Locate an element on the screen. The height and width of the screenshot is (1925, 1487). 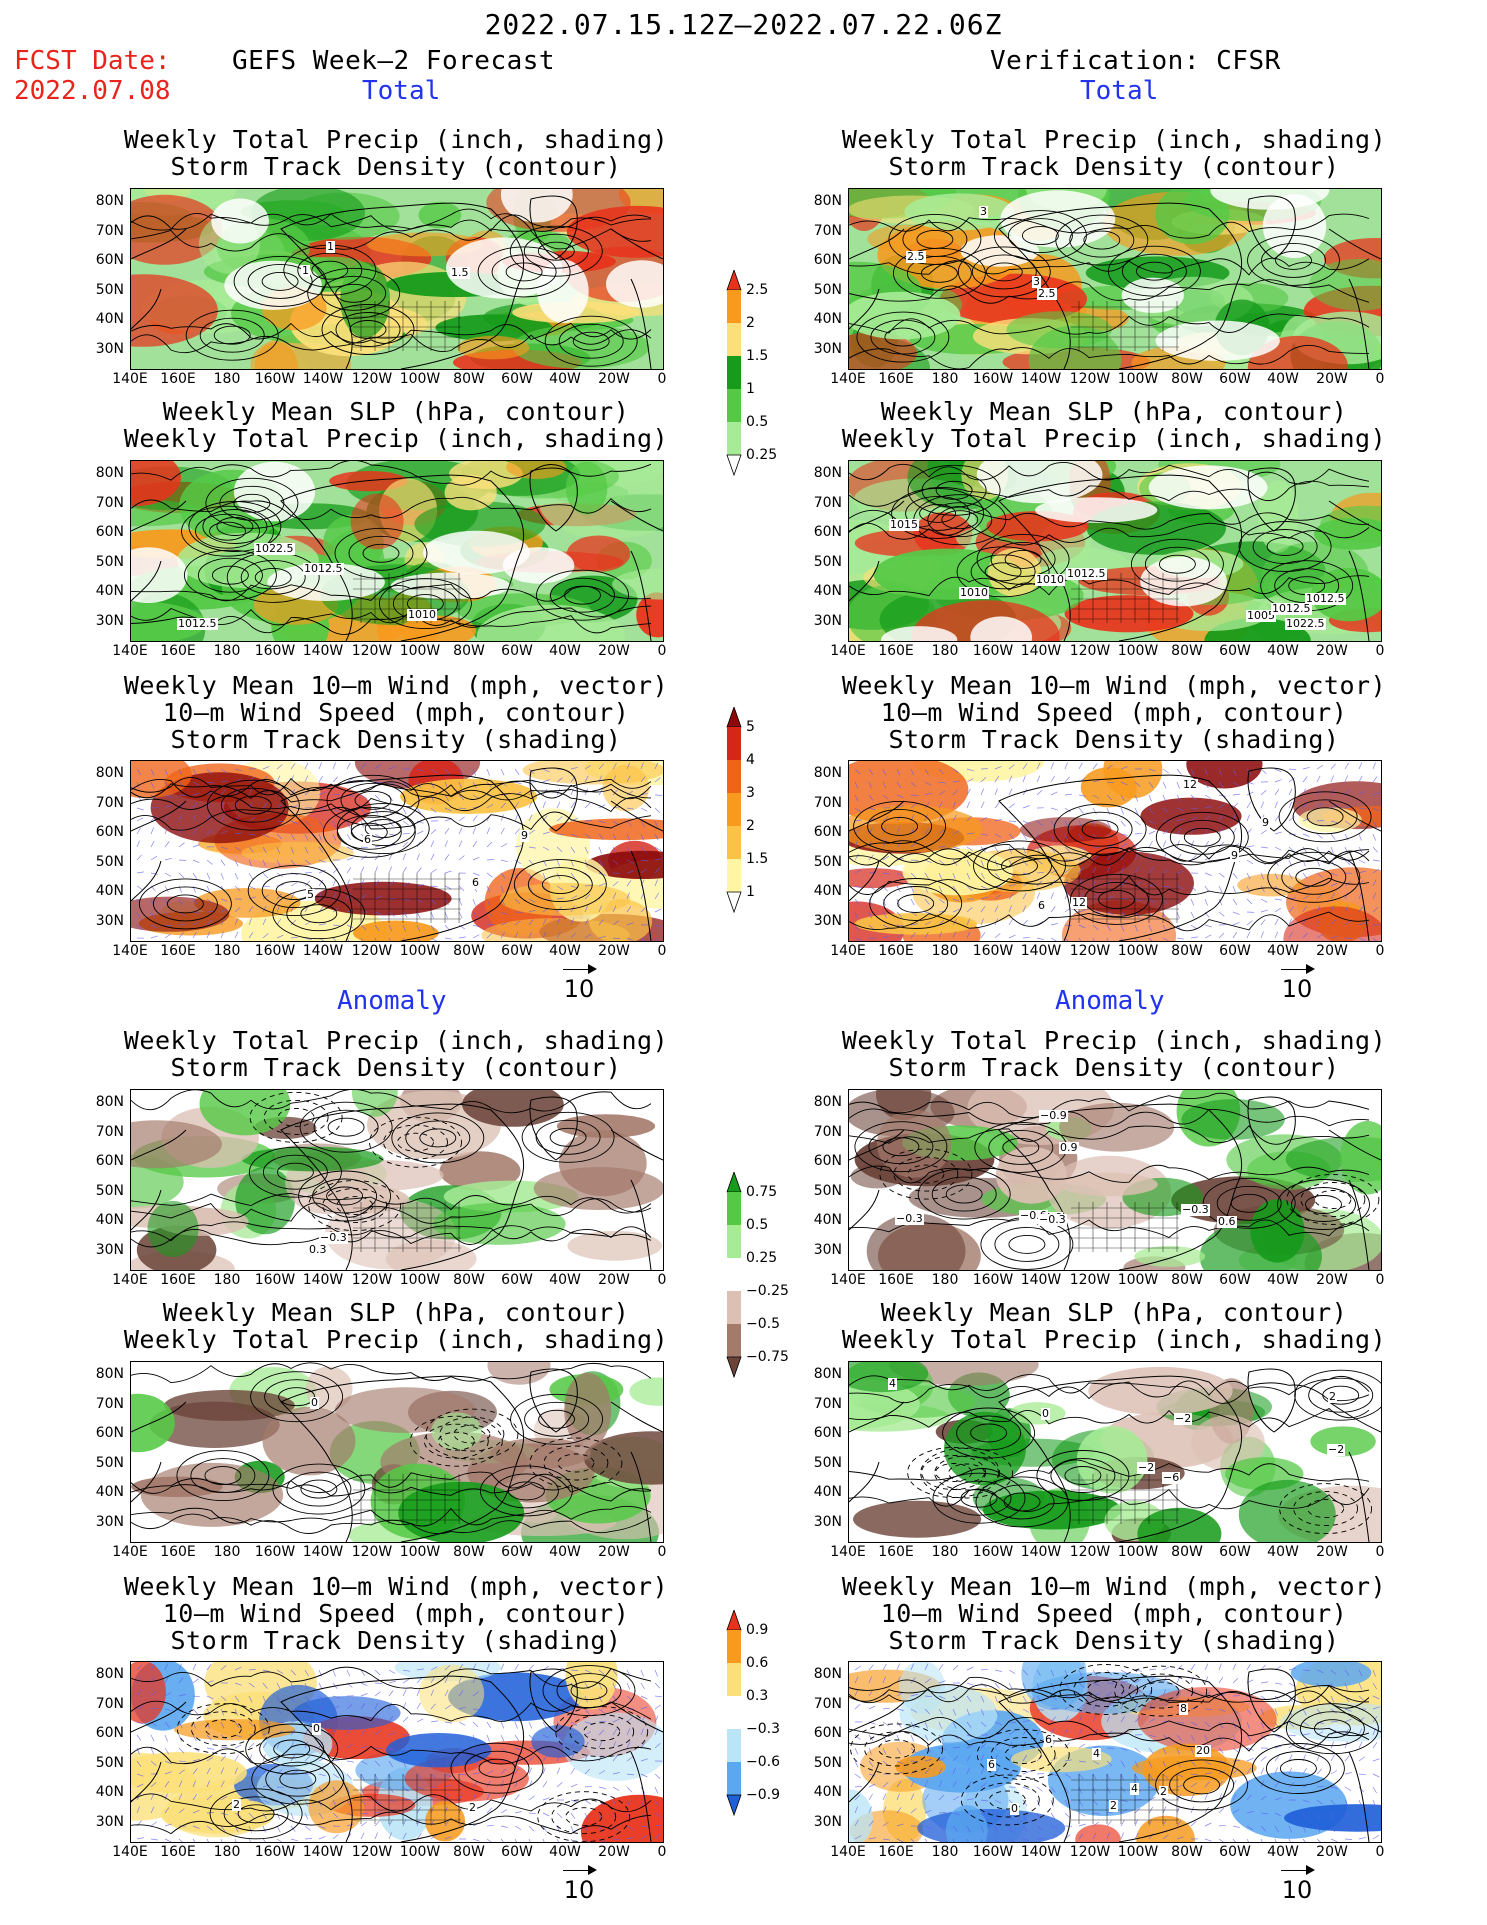
anom_storm-colorbar is located at coordinates (734, 1746).